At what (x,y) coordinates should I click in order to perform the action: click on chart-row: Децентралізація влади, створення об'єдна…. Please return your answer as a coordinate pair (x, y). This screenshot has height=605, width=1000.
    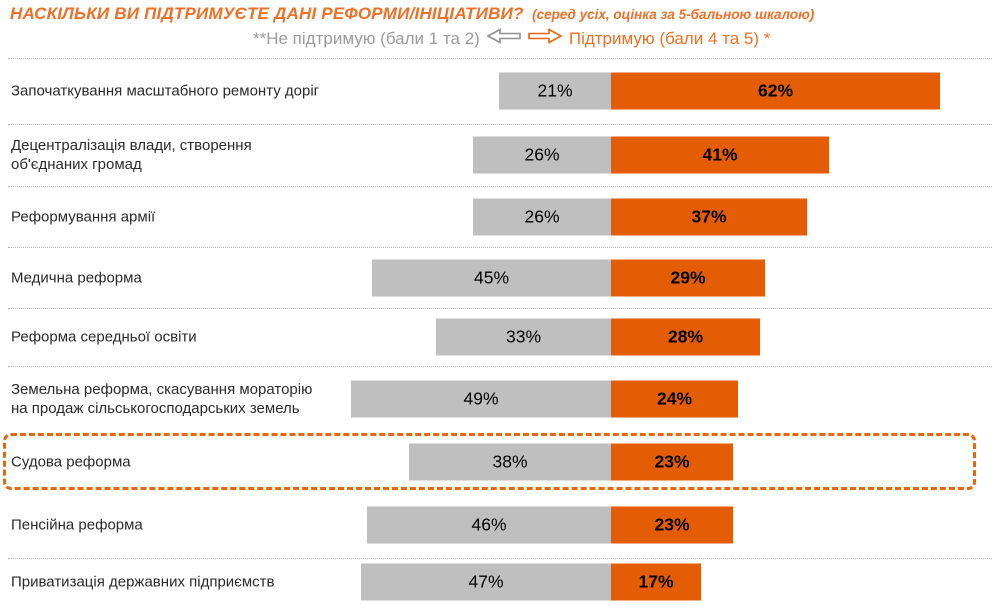
    Looking at the image, I should click on (500, 155).